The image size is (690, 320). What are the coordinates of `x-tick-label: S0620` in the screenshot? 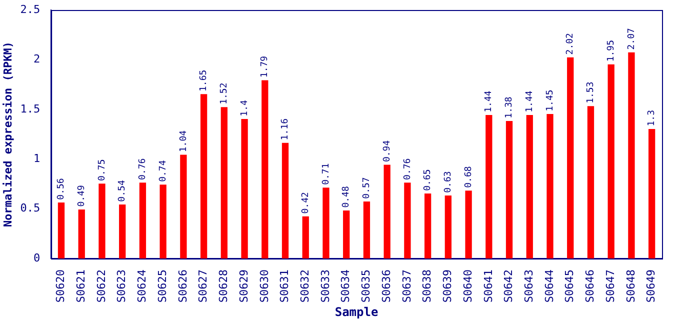 It's located at (61, 286).